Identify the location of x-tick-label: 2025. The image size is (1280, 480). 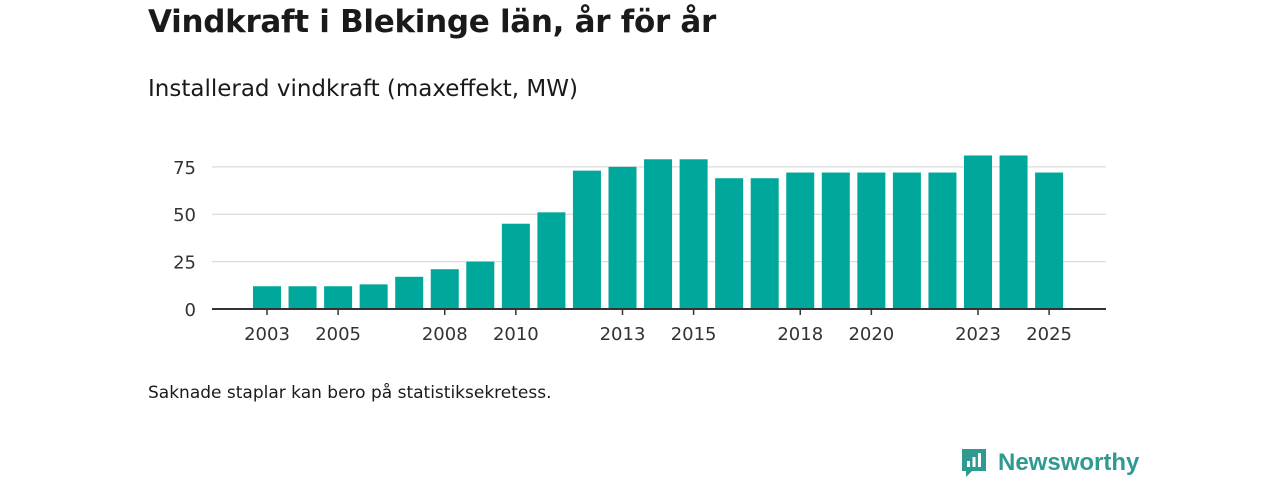
(1049, 334).